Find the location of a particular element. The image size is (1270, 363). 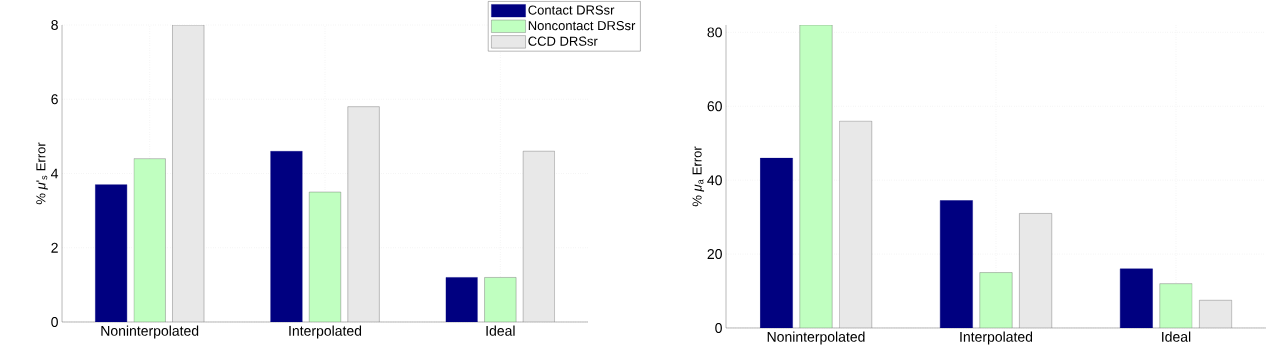

y-axis-title: % μ$_{a}$ Error is located at coordinates (698, 176).